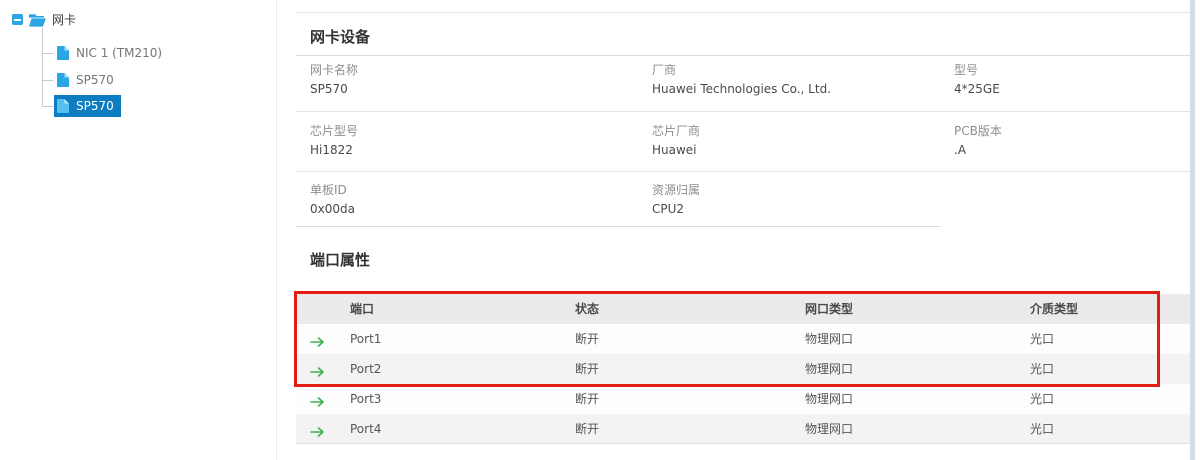 This screenshot has width=1200, height=460. I want to click on tree-item-sp570-1: SP570, so click(87, 80).